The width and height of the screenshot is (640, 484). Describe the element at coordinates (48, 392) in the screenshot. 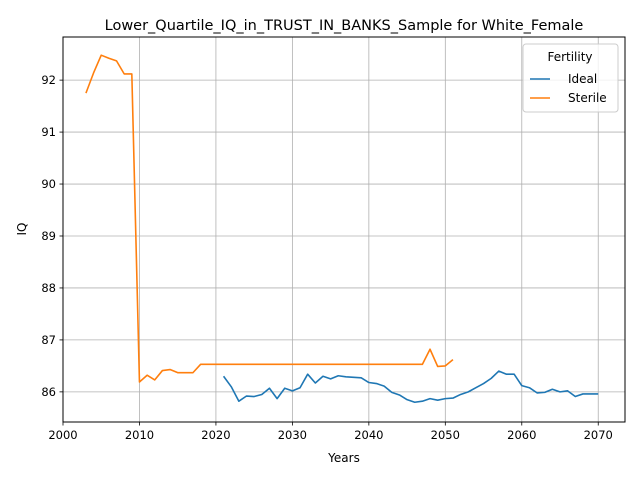

I see `y-tick-label: 86` at that location.